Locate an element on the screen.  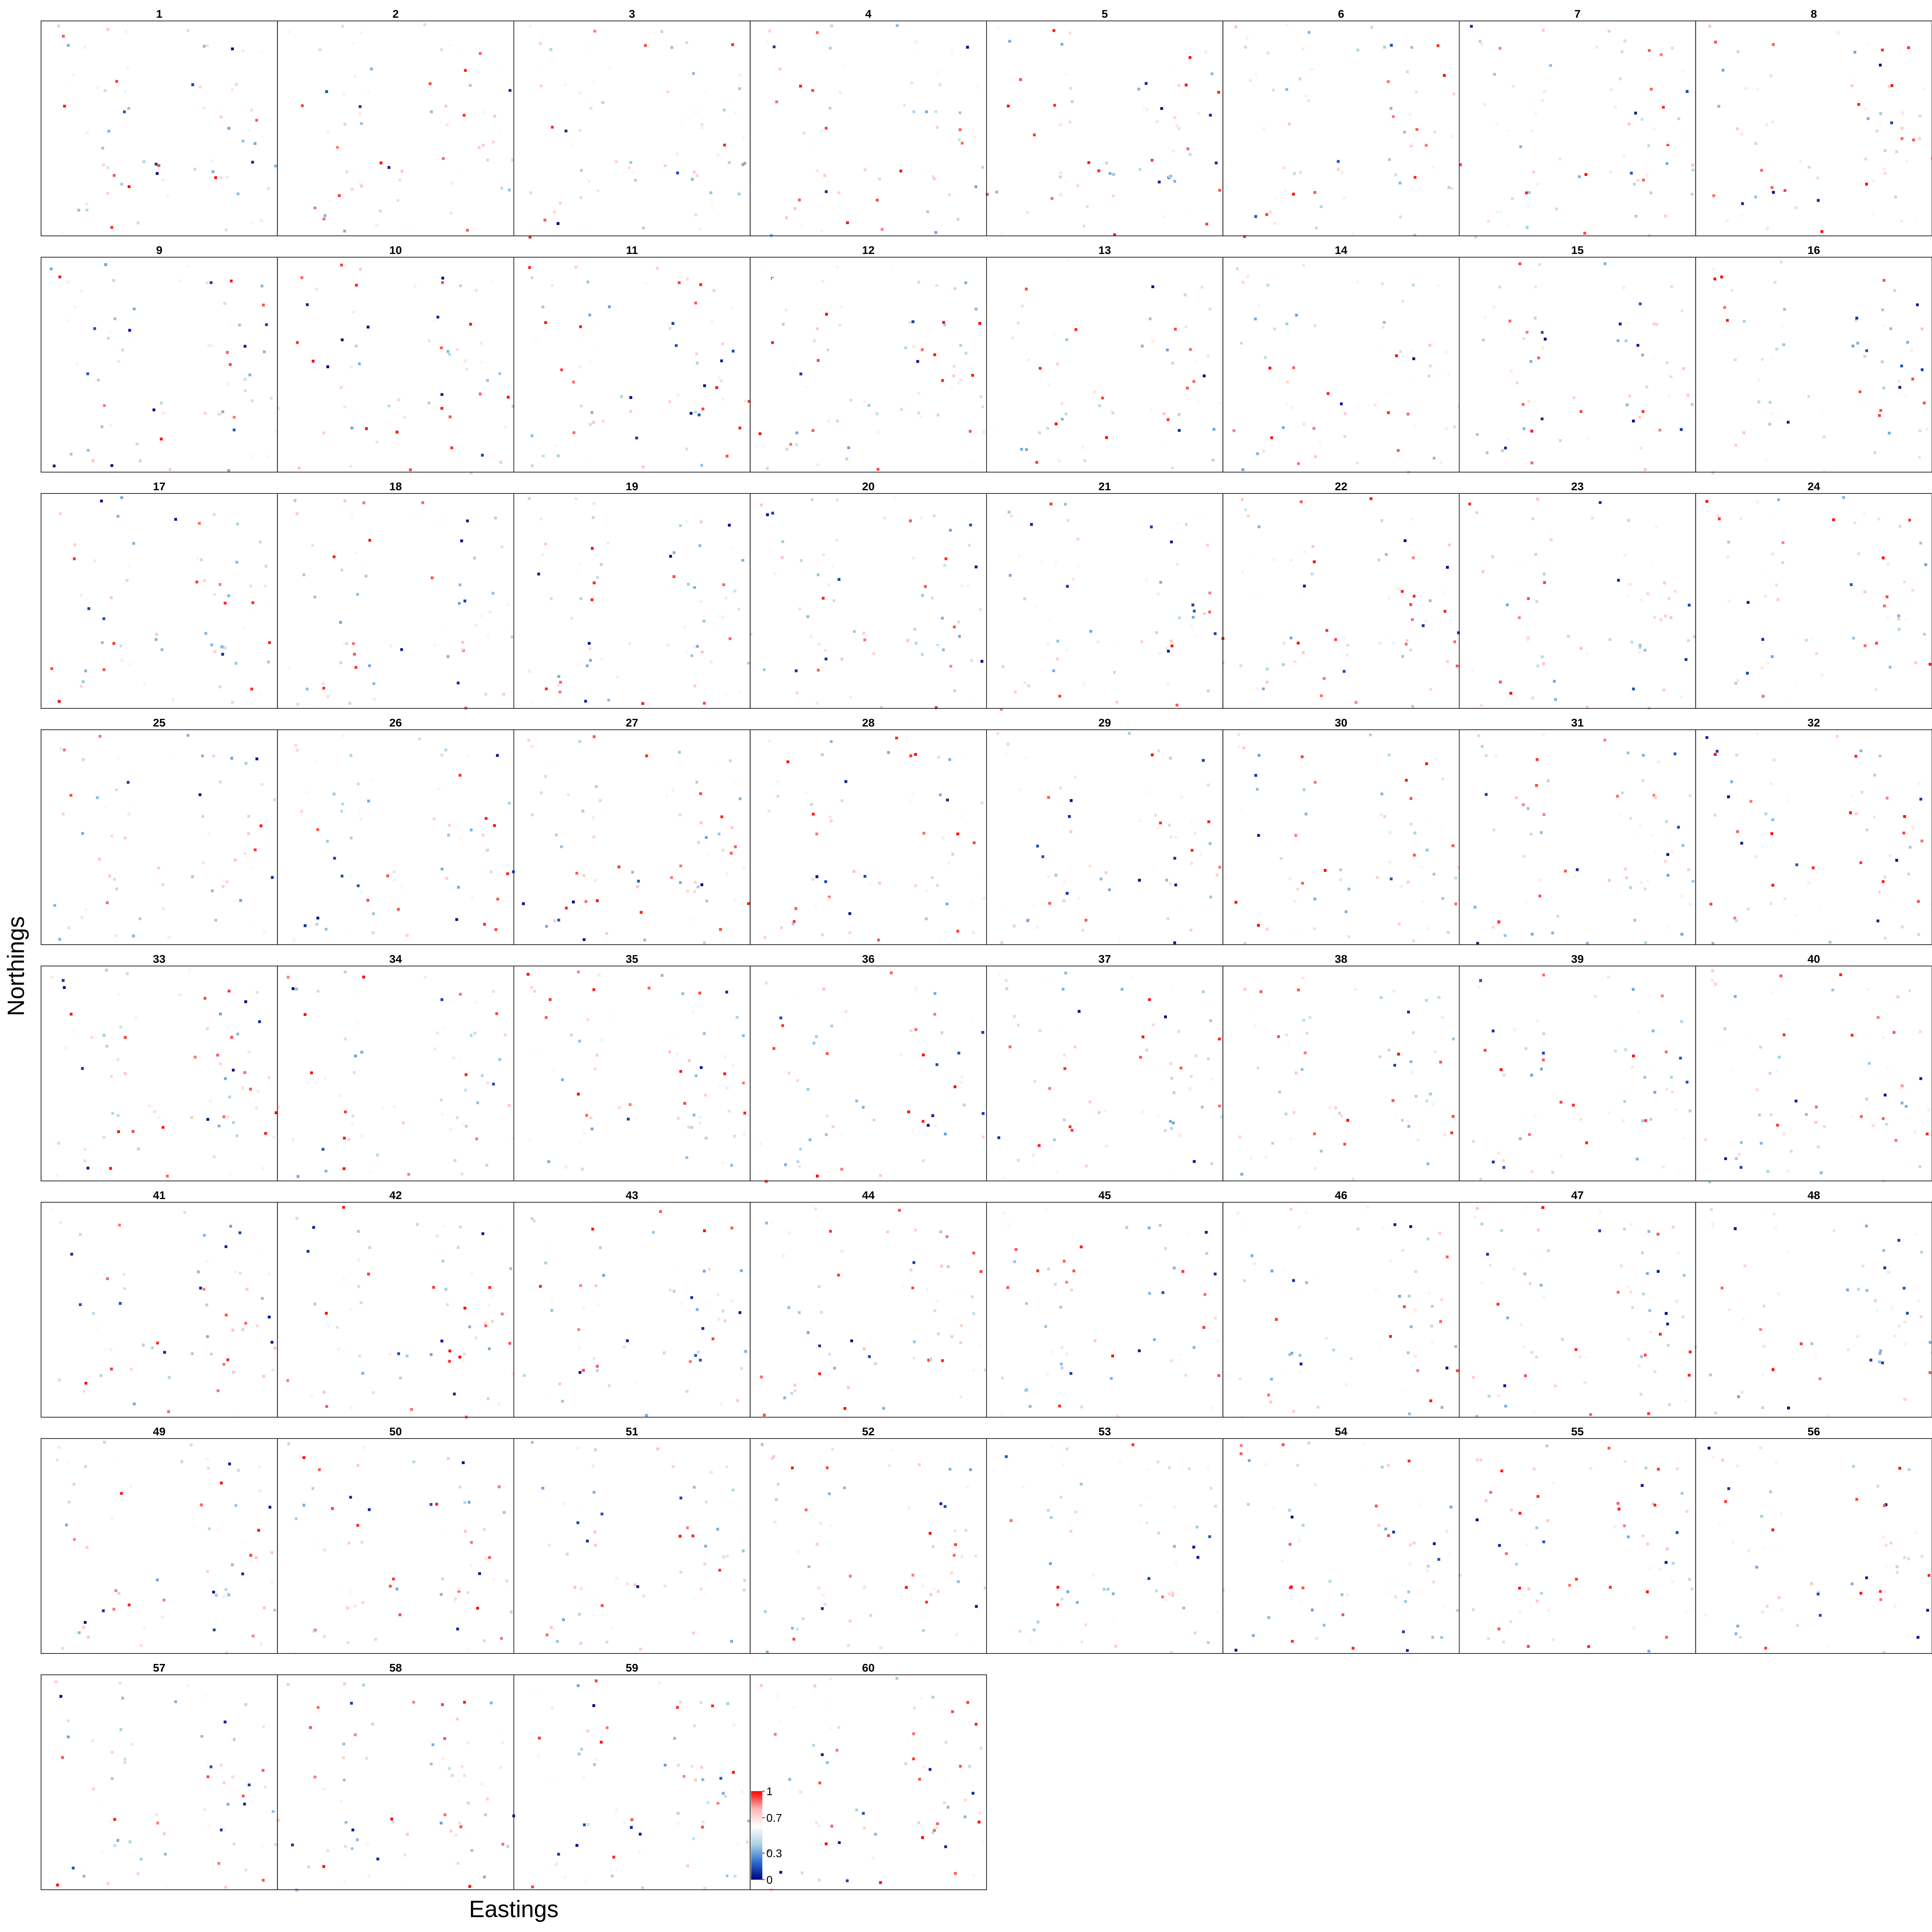
panel-17: 17 is located at coordinates (159, 594).